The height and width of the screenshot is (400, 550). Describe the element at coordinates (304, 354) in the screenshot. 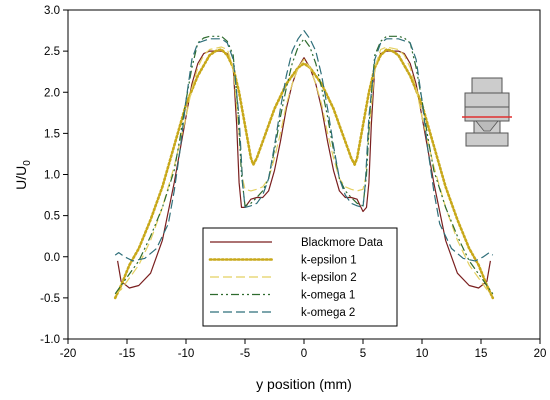

I see `x-tick-label: 0` at that location.